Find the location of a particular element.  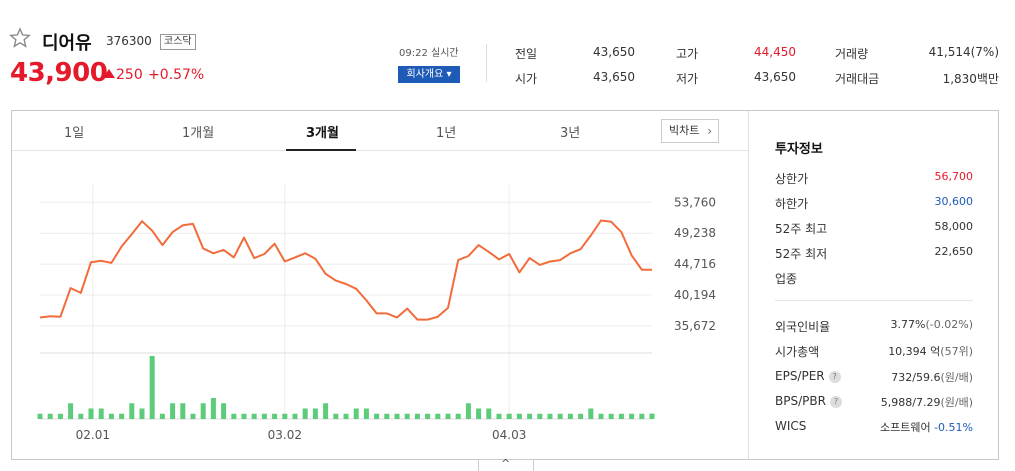

bps-pbr-label-text: BPS/PBR is located at coordinates (800, 401).